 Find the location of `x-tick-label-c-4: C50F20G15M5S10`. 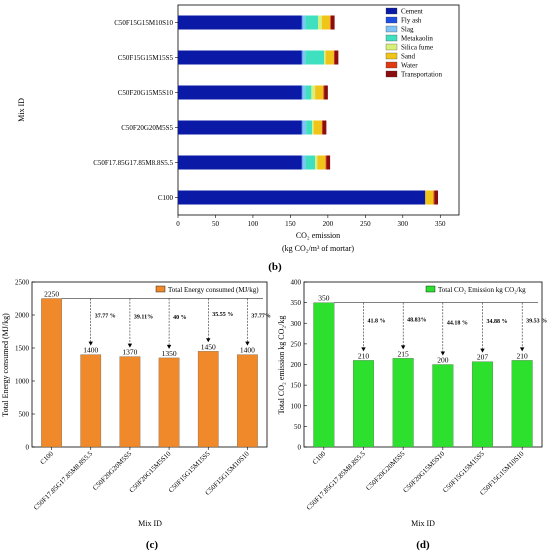

x-tick-label-c-4: C50F20G15M5S10 is located at coordinates (150, 471).